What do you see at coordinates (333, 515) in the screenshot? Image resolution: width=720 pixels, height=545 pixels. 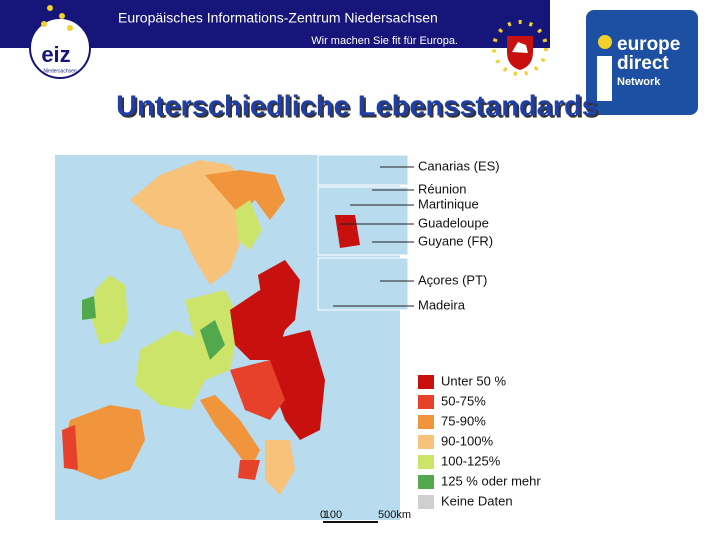 I see `scale-label: 100` at bounding box center [333, 515].